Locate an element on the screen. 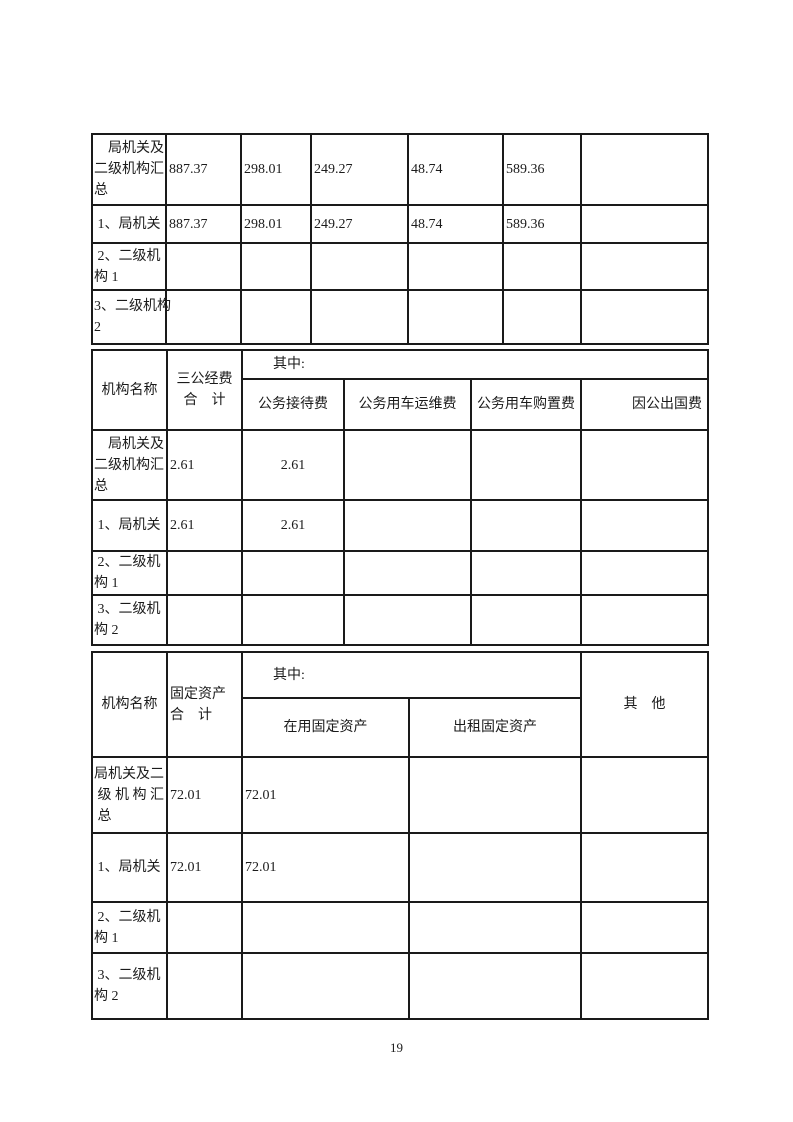 The width and height of the screenshot is (793, 1122). table-row: 1、局机关 72.01 72.01 is located at coordinates (400, 867).